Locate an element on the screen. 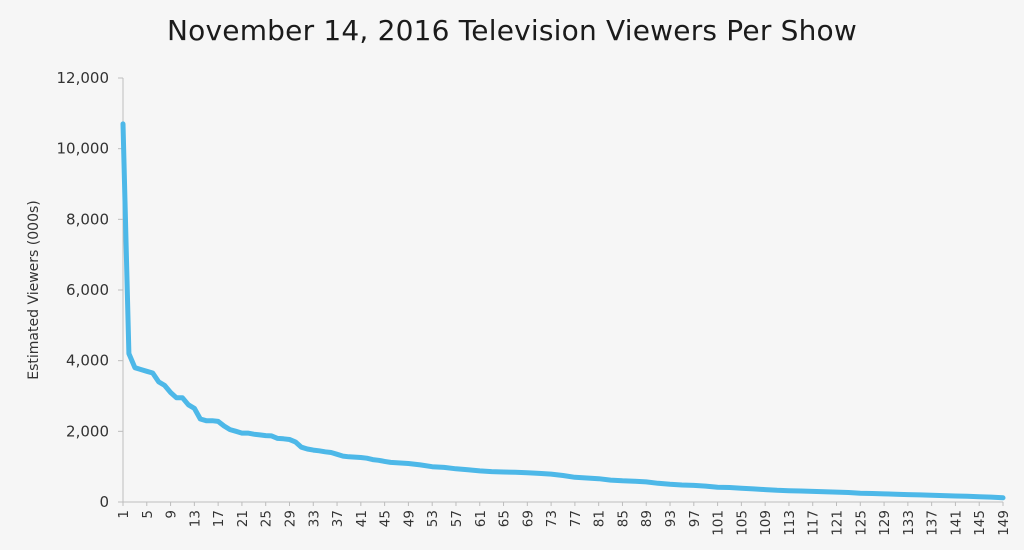  x-tick-label: 73 is located at coordinates (552, 518).